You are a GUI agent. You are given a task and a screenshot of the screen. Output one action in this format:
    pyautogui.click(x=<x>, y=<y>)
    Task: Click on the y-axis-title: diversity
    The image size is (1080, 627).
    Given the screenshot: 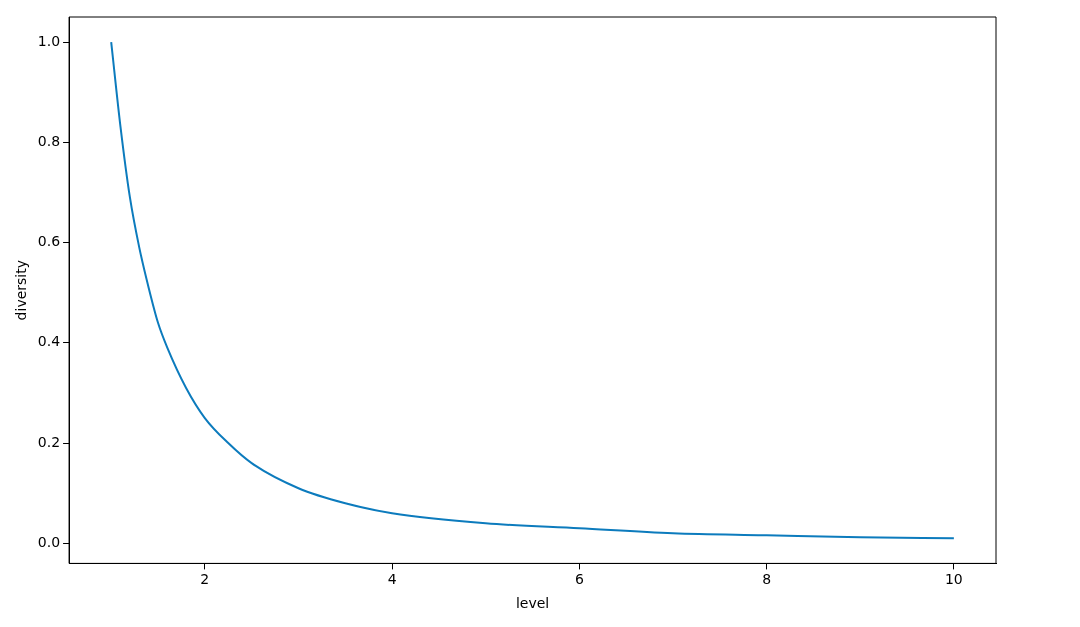 What is the action you would take?
    pyautogui.click(x=21, y=290)
    